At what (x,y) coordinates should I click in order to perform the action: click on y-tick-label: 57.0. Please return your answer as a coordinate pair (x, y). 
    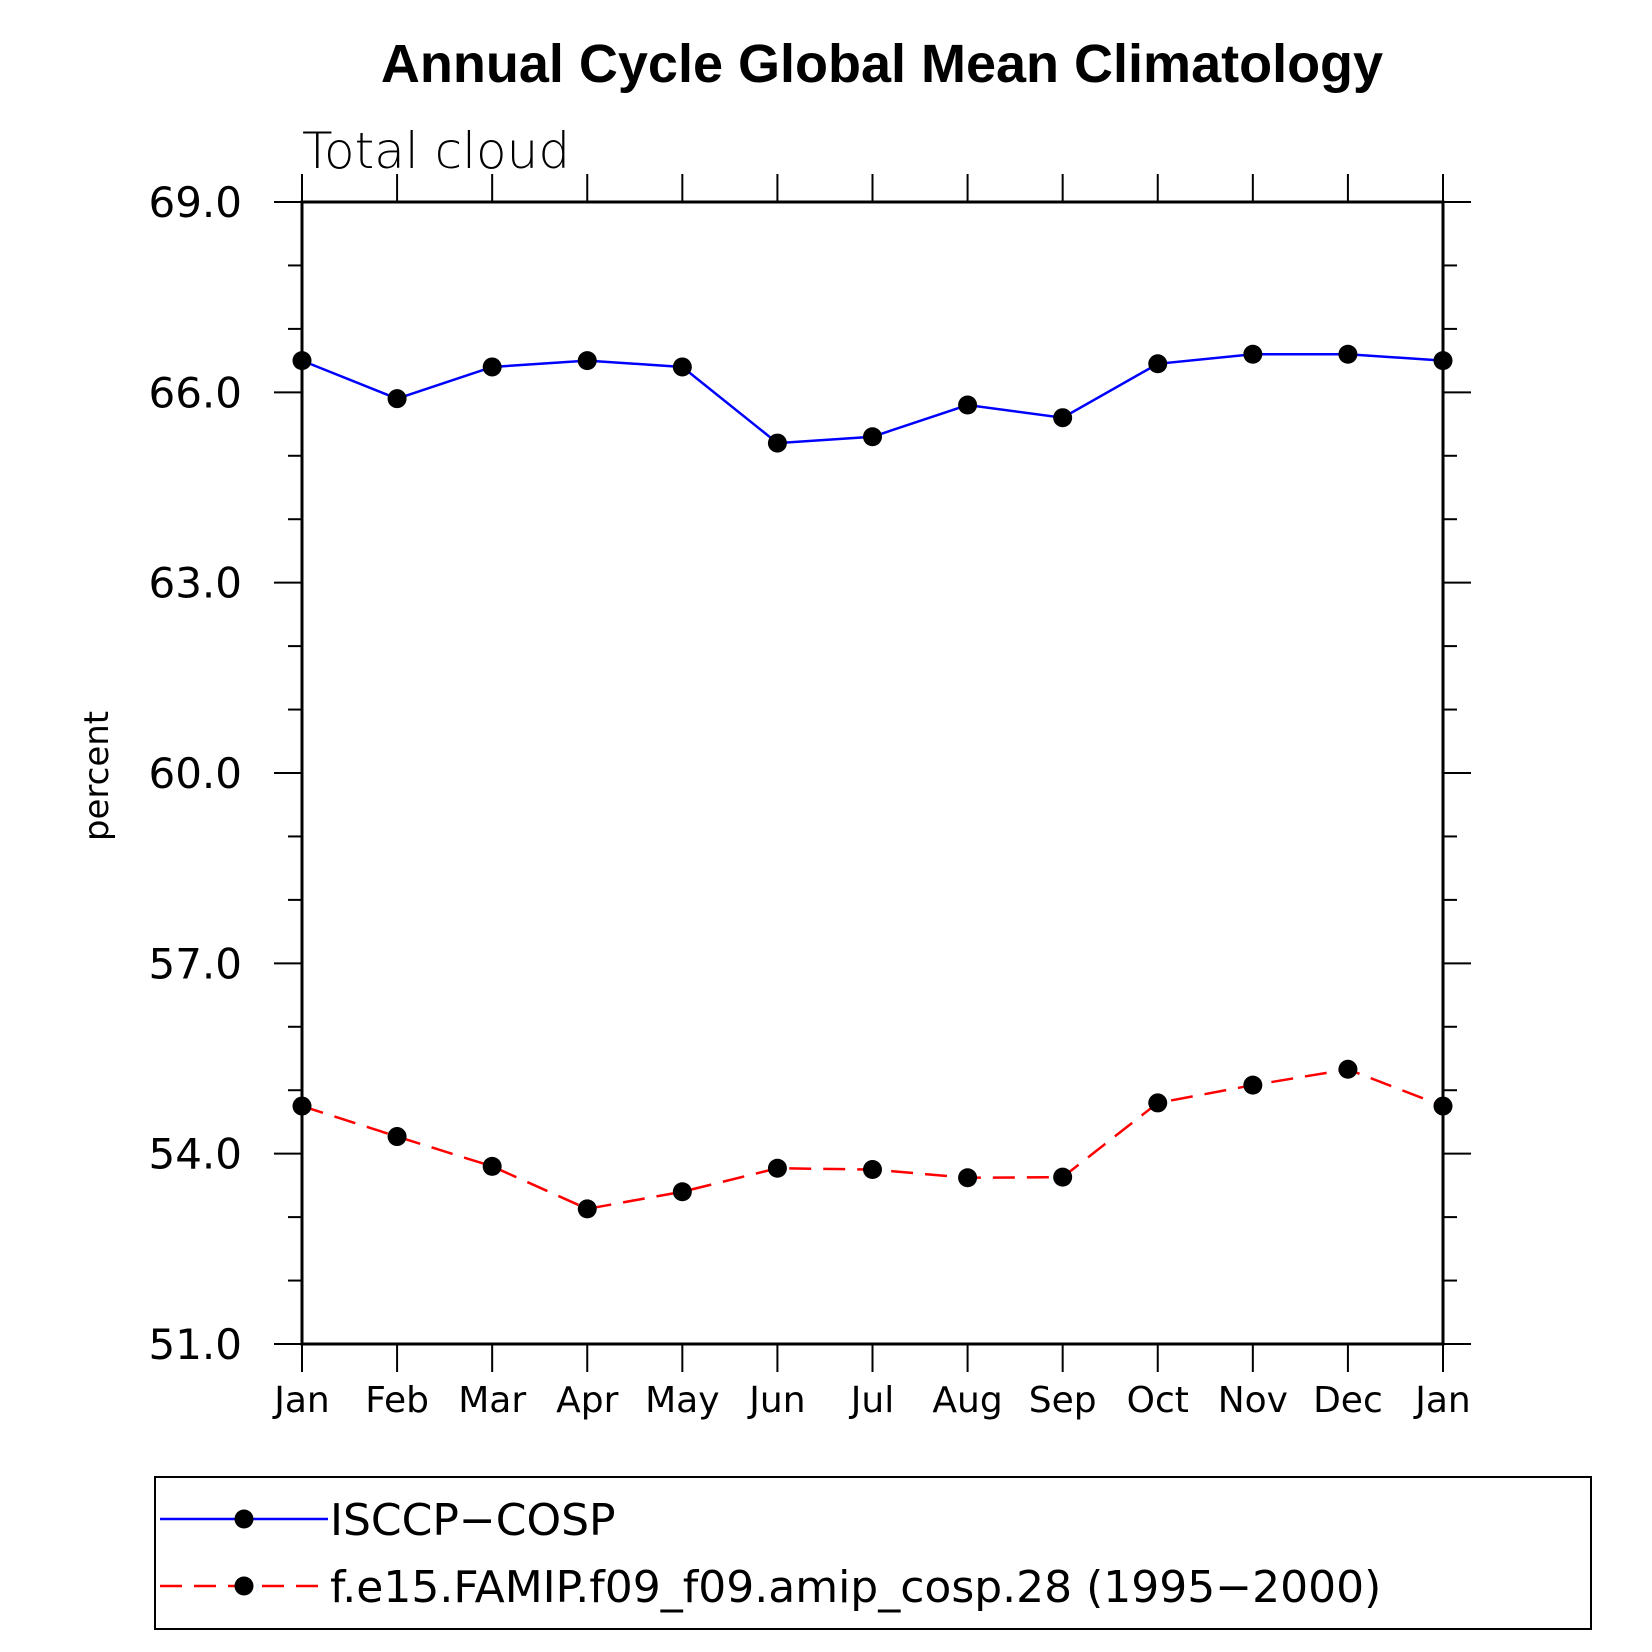
    Looking at the image, I should click on (195, 963).